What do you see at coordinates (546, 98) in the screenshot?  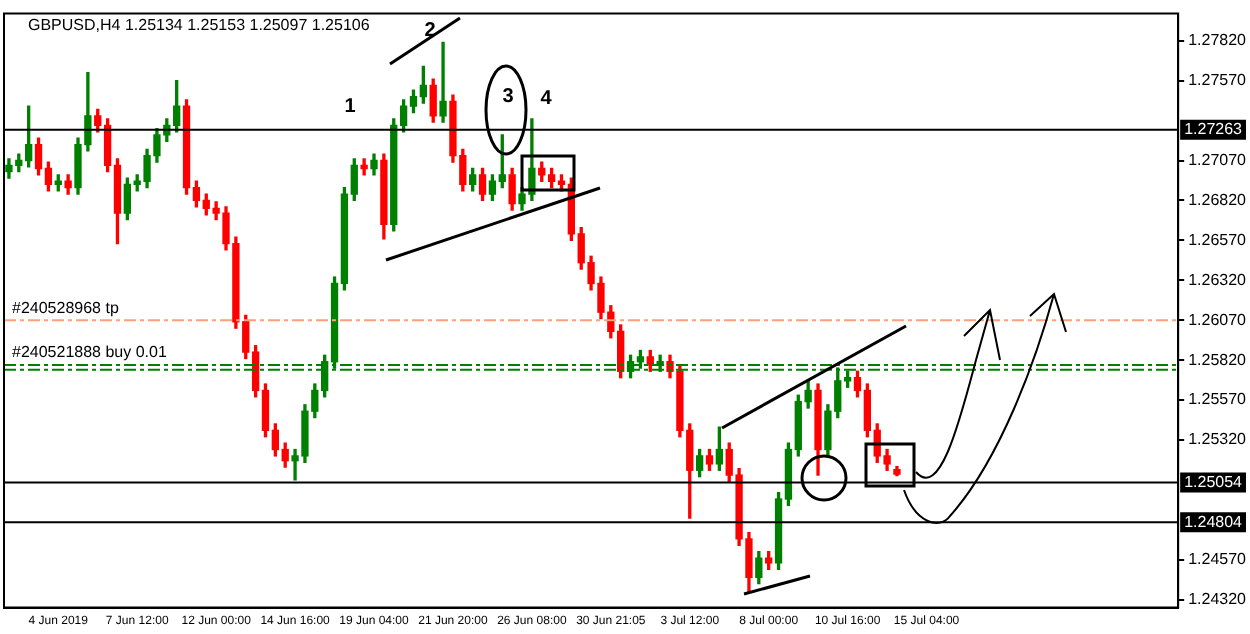 I see `annotation: 4` at bounding box center [546, 98].